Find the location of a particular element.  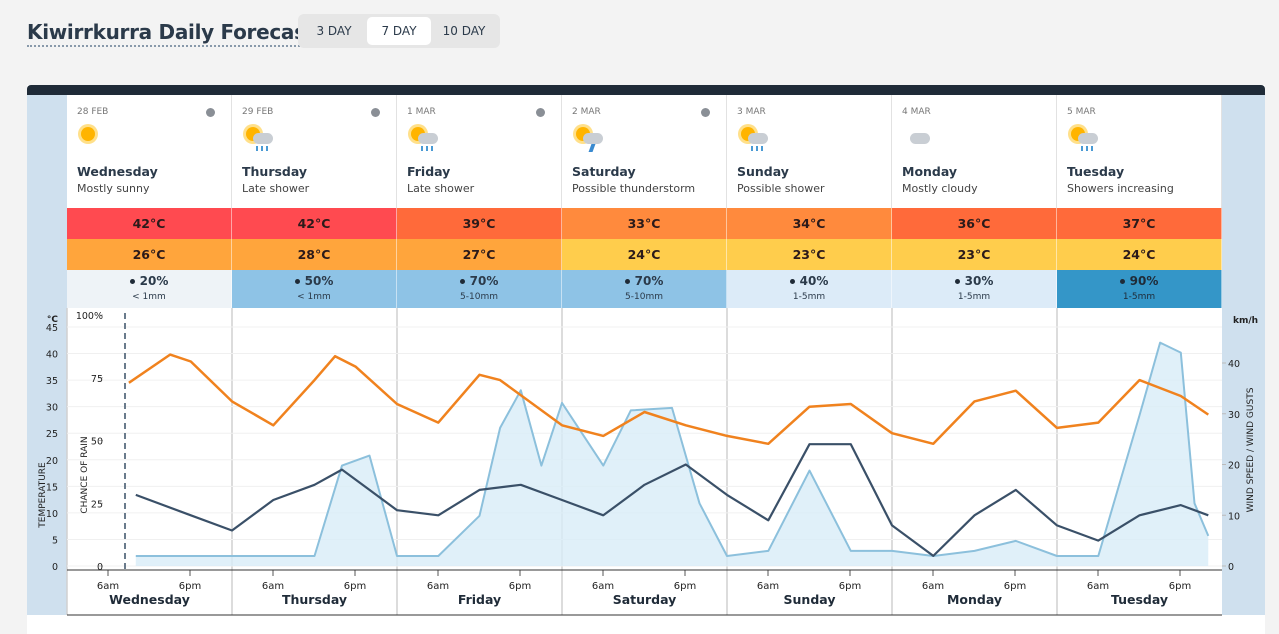

rain-tick-label: 100% is located at coordinates (89, 316).